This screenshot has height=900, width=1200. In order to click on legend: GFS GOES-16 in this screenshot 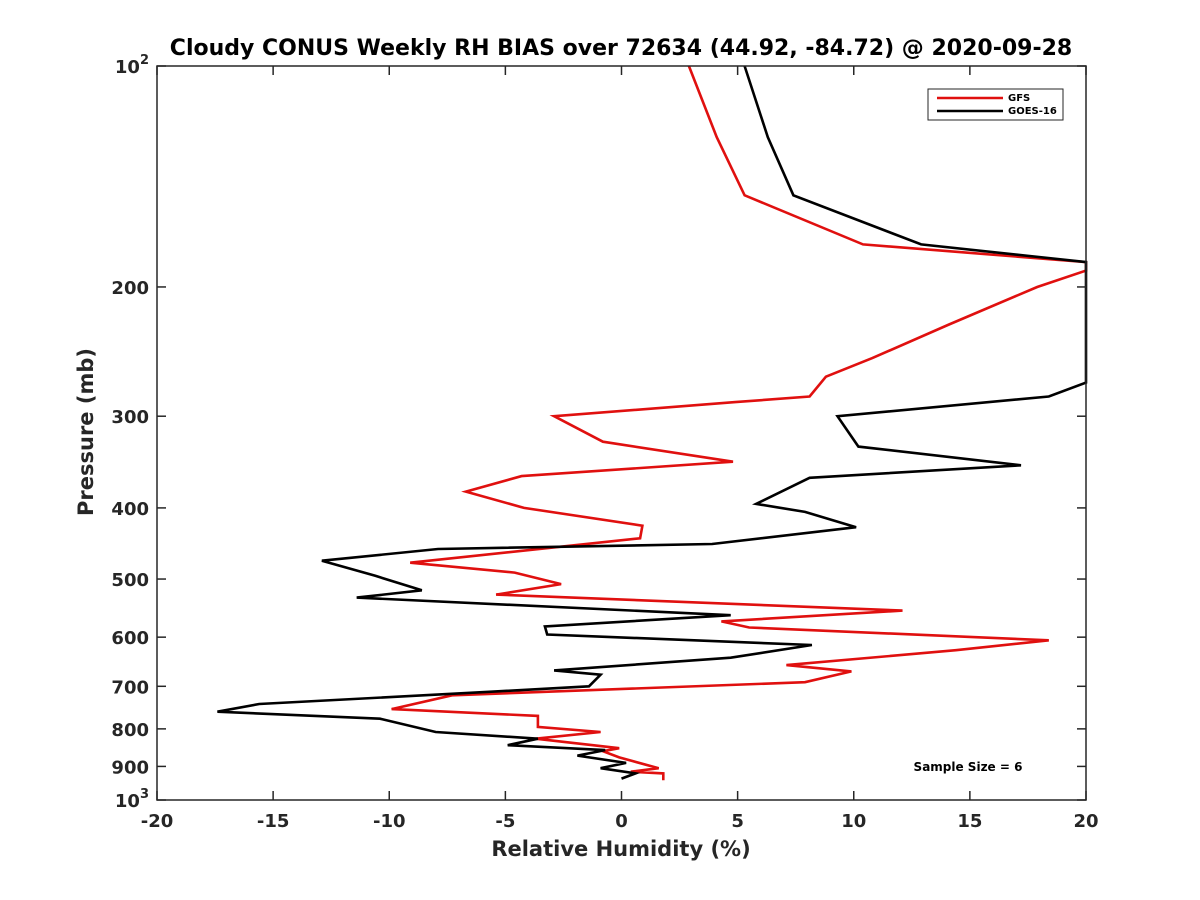, I will do `click(995, 104)`.